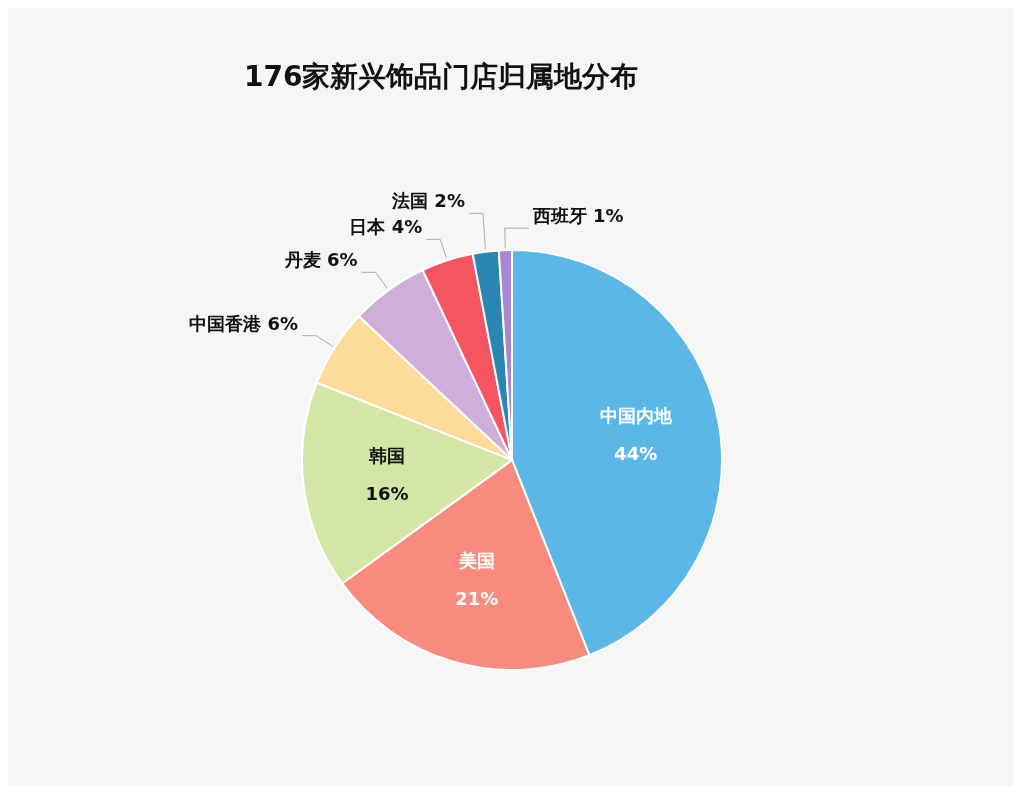 This screenshot has width=1021, height=794. Describe the element at coordinates (636, 416) in the screenshot. I see `slice-label: 中国内地` at that location.